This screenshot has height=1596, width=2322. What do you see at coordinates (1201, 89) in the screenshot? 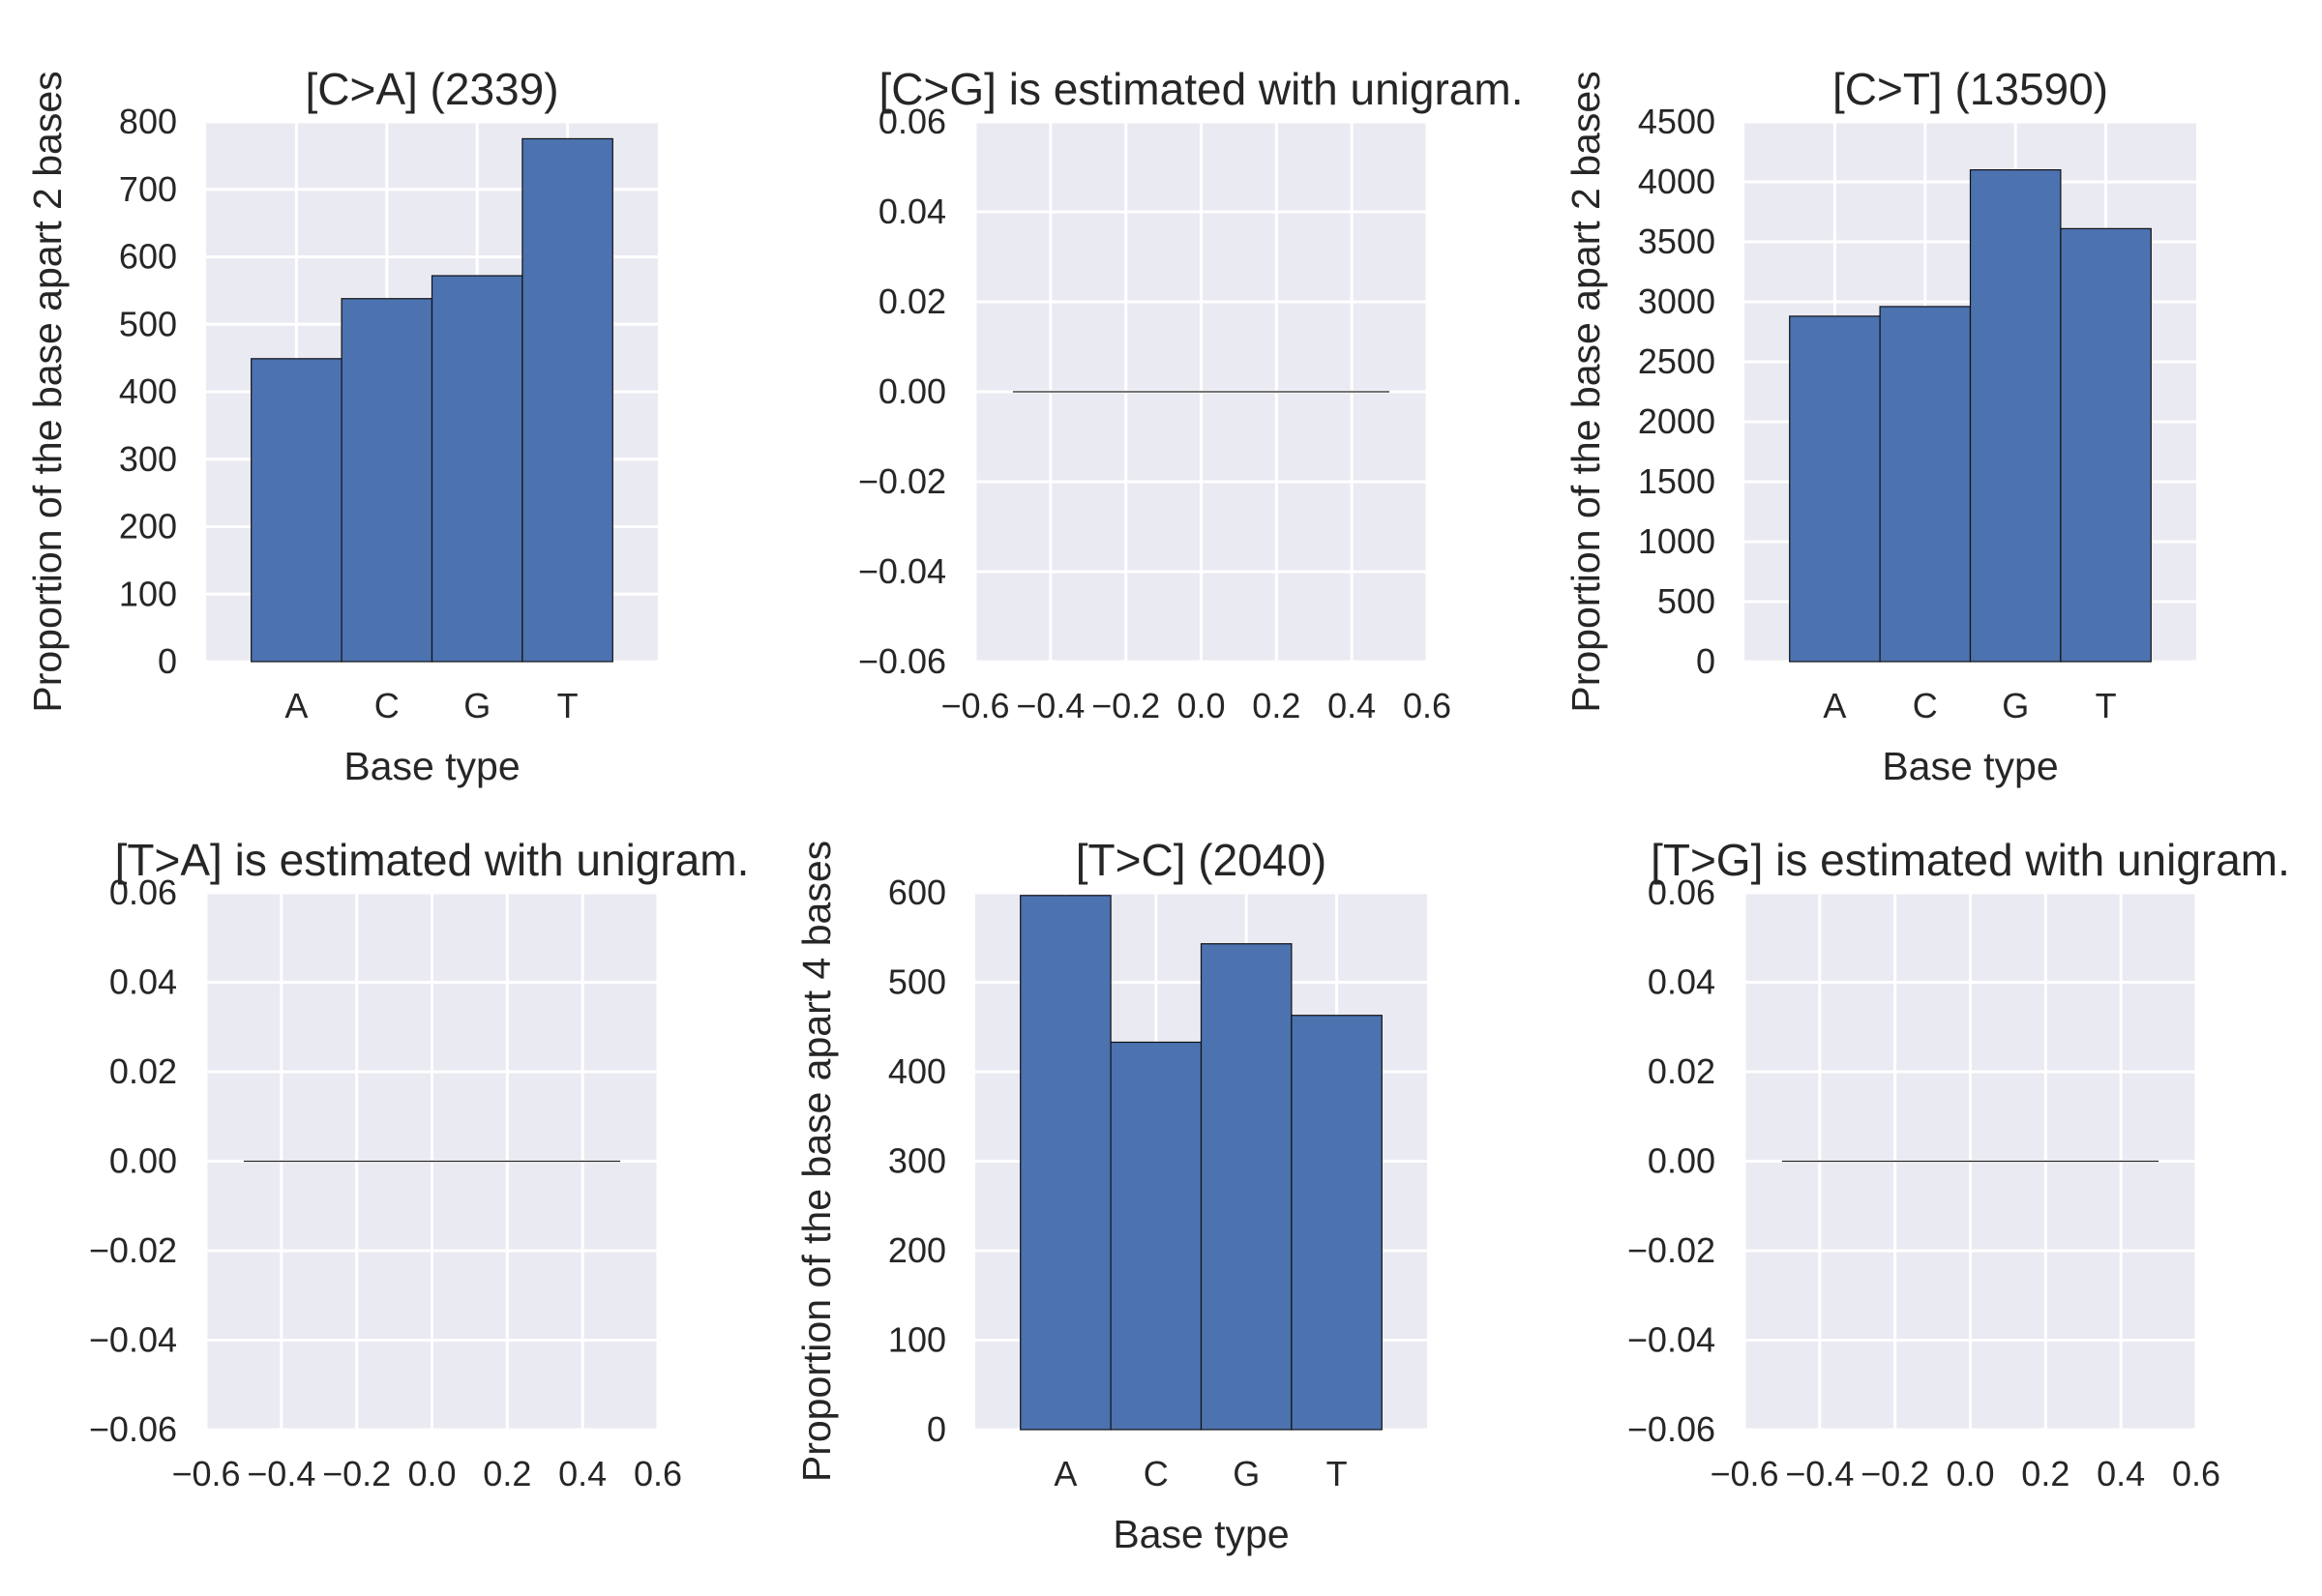
I see `chart-title: [C>G] is estimated with unigram.` at bounding box center [1201, 89].